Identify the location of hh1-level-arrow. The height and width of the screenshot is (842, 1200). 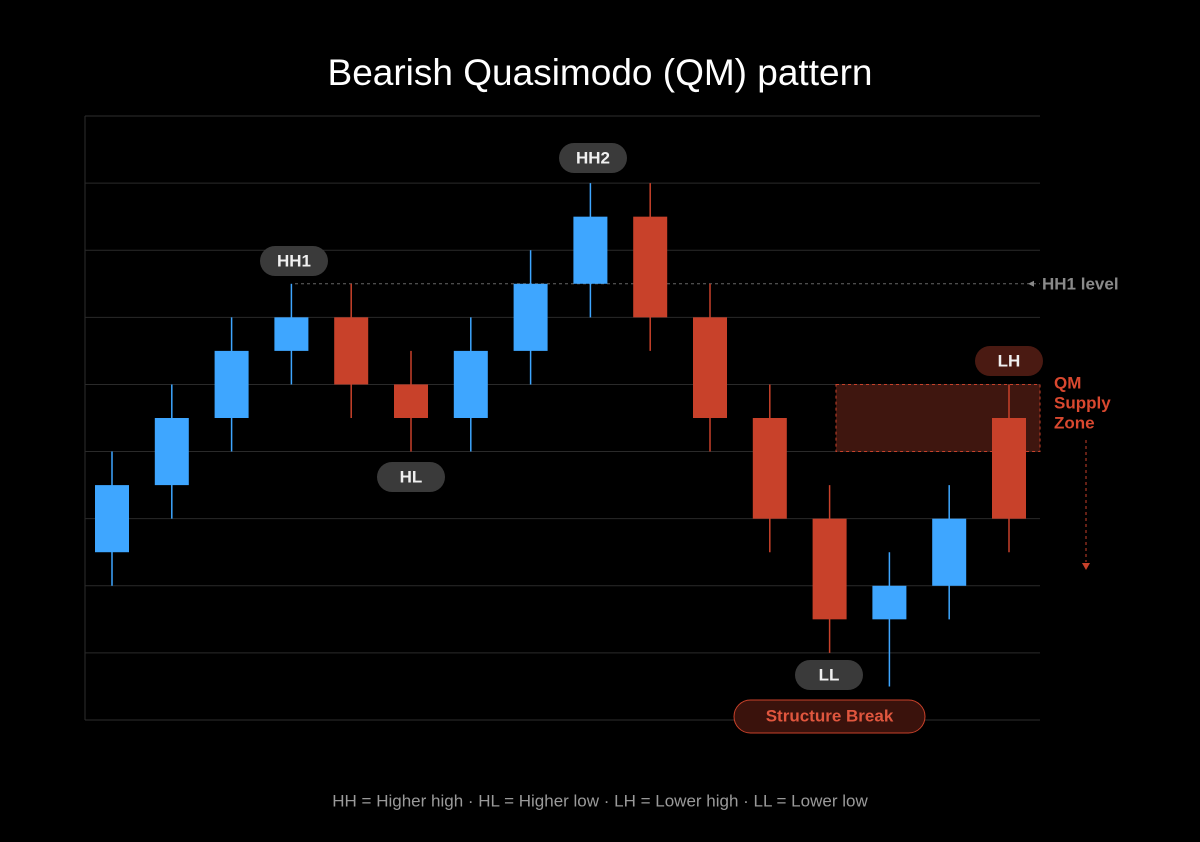
(1031, 283).